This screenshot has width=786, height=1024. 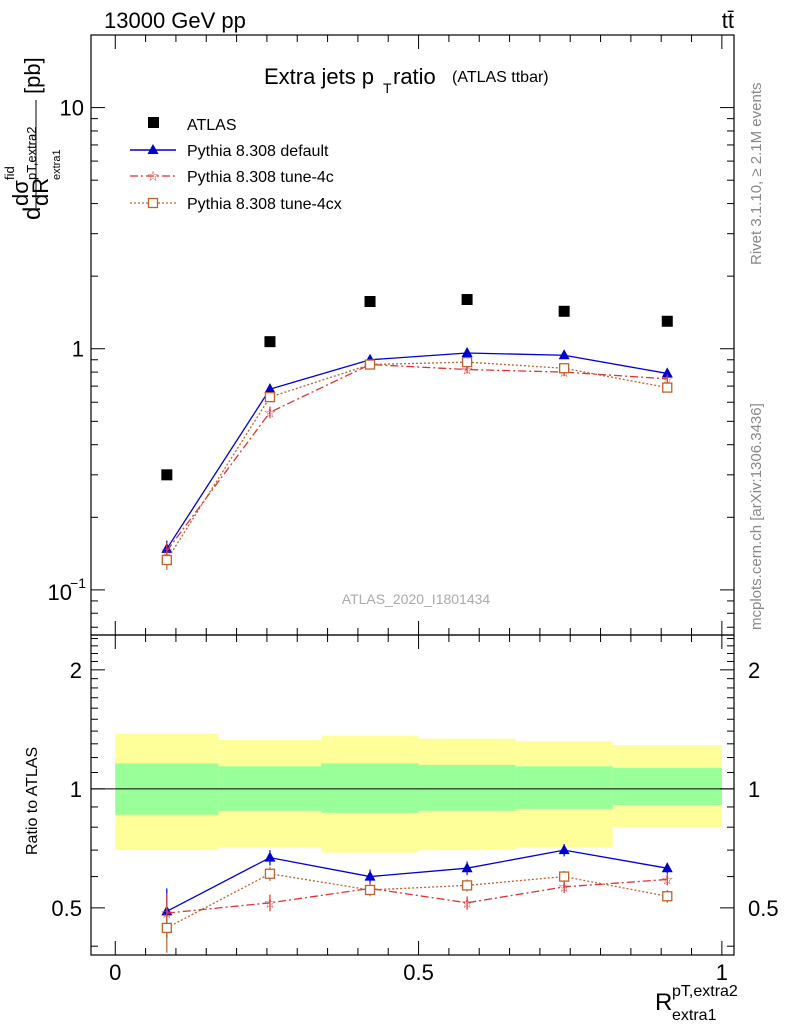 What do you see at coordinates (32, 801) in the screenshot?
I see `ratio-axis-label: Ratio to ATLAS` at bounding box center [32, 801].